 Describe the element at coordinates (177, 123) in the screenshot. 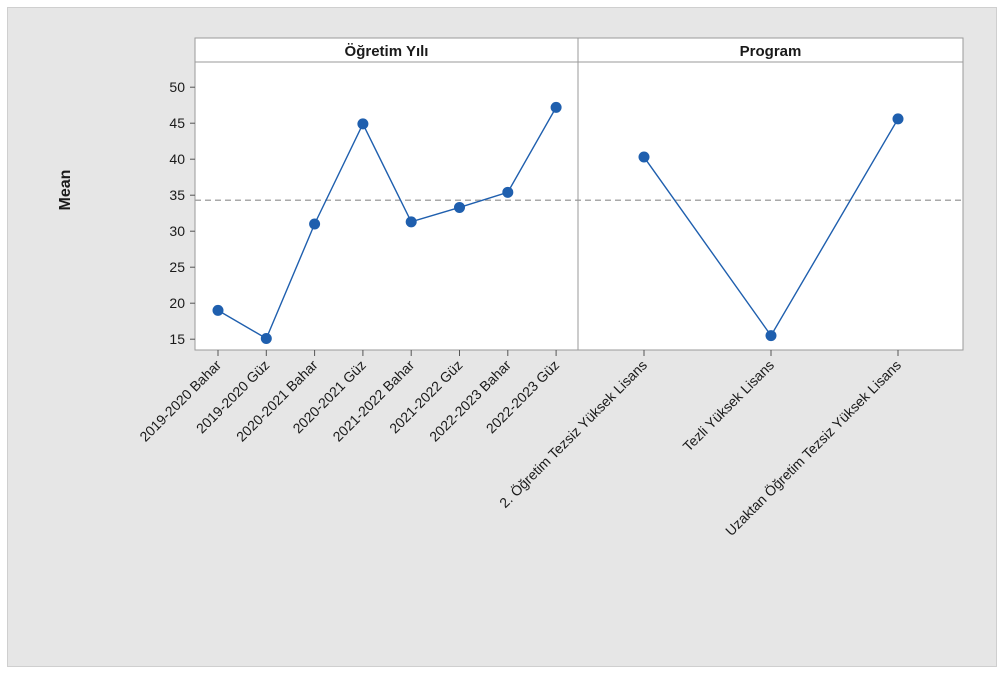

I see `y-tick-label: 45` at that location.